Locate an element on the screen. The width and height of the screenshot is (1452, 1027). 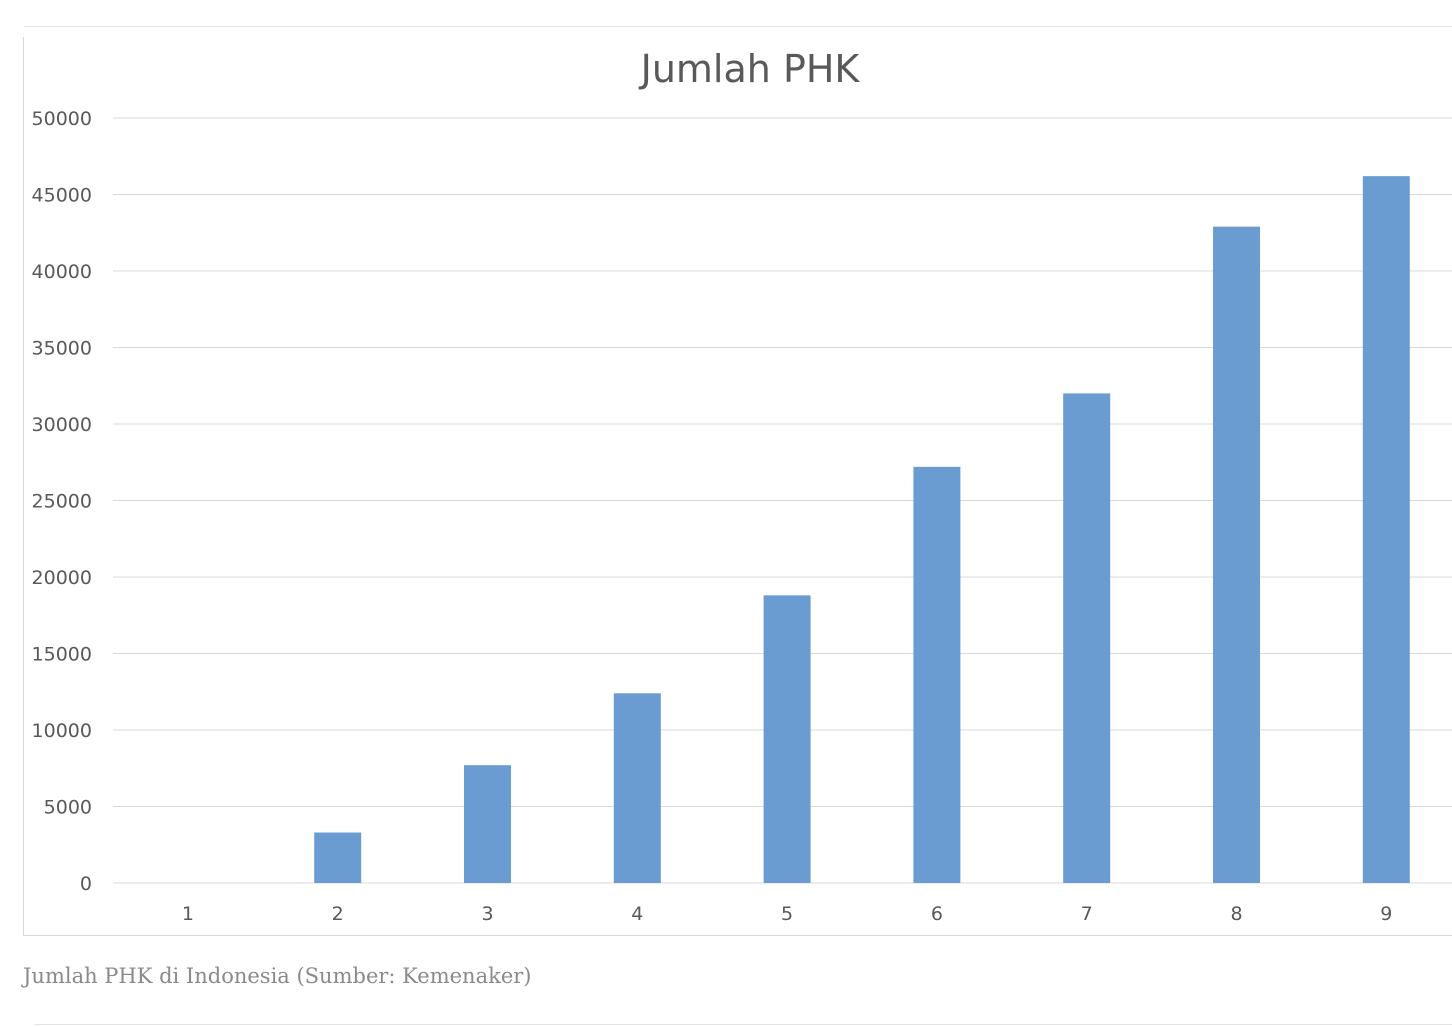
y-tick-label: 45000 is located at coordinates (62, 196).